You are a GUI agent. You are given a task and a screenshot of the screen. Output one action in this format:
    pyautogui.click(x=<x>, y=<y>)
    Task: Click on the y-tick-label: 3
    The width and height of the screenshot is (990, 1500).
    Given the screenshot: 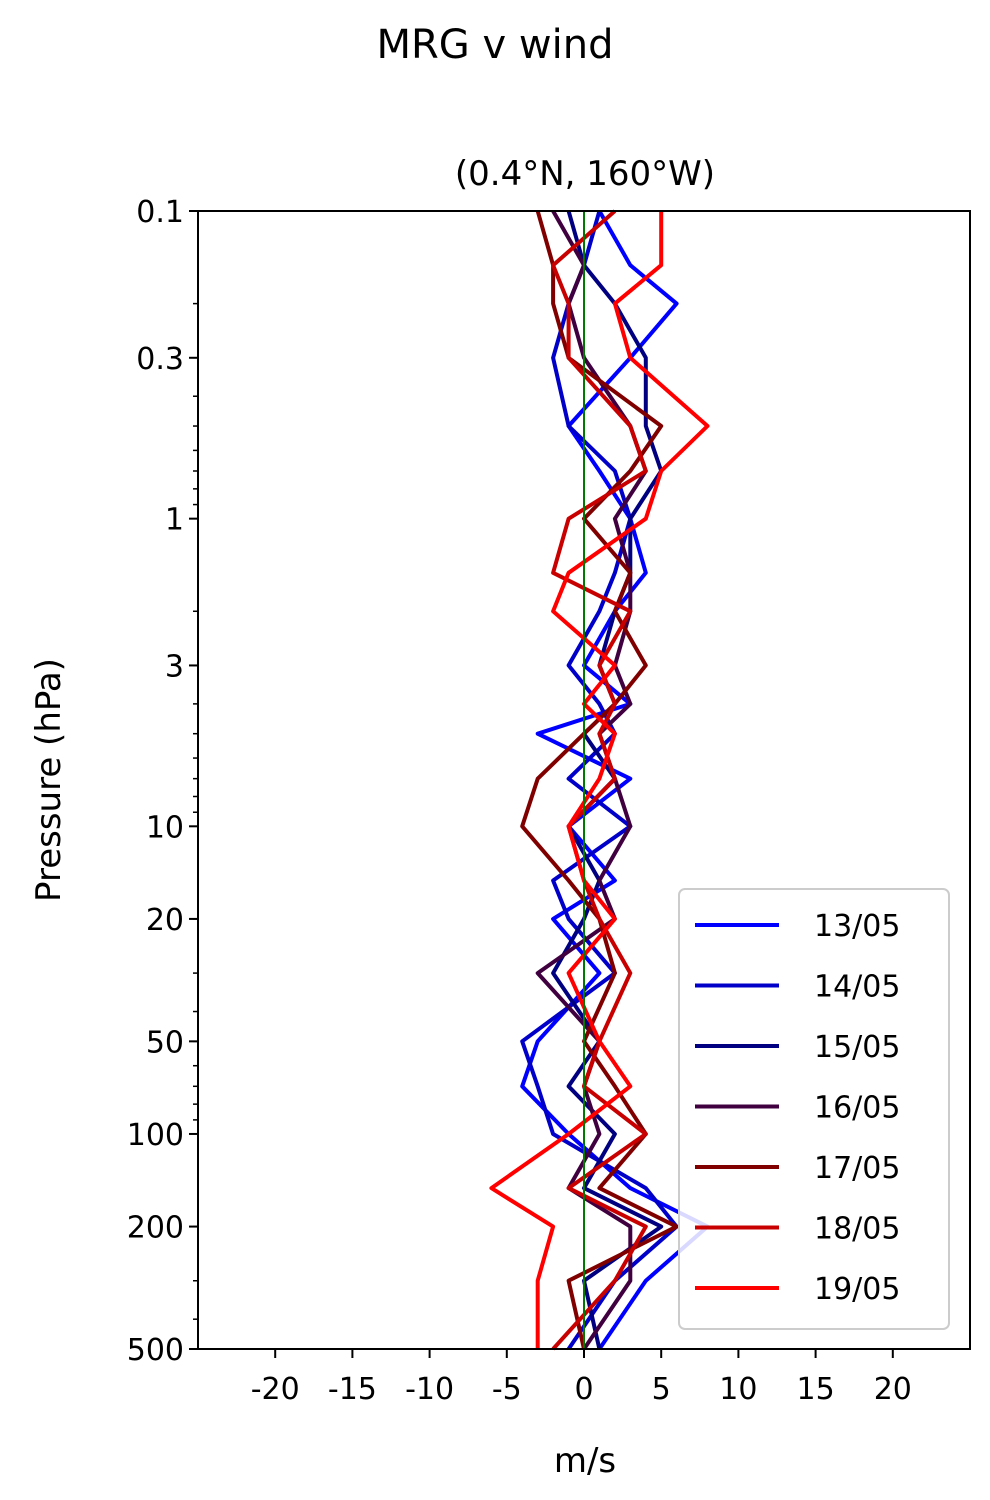 What is the action you would take?
    pyautogui.click(x=174, y=666)
    